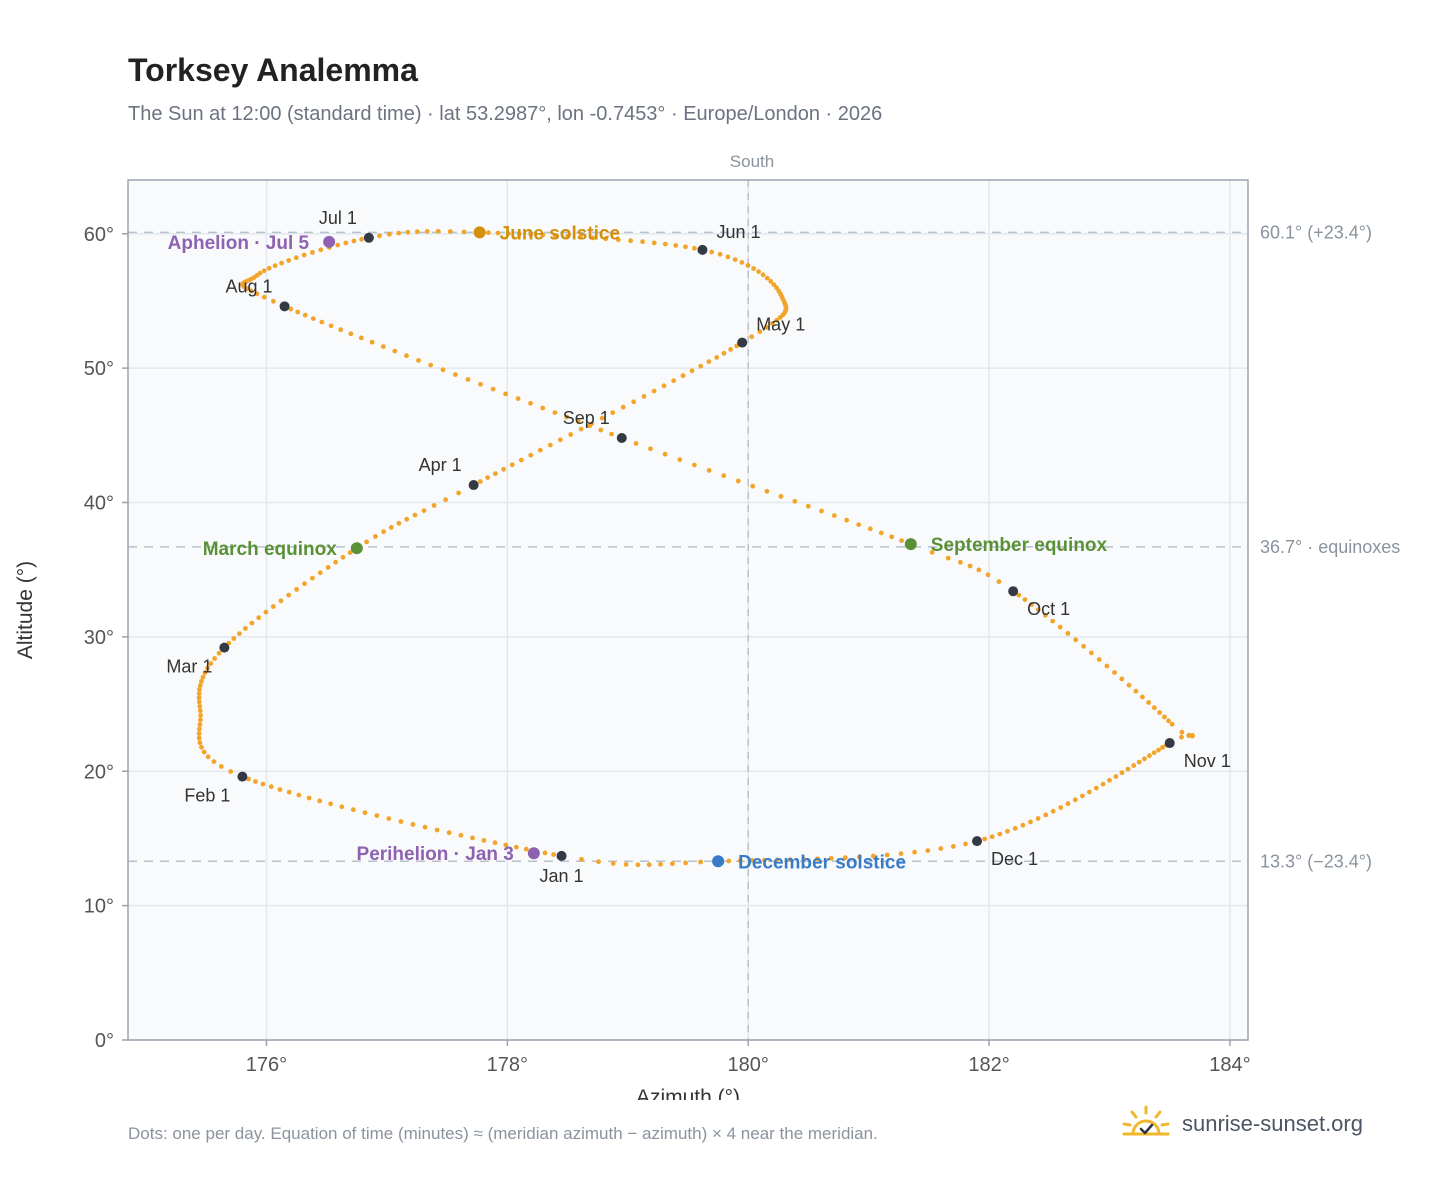 The width and height of the screenshot is (1448, 1188). What do you see at coordinates (99, 504) in the screenshot?
I see `y-tick-label: 40°` at bounding box center [99, 504].